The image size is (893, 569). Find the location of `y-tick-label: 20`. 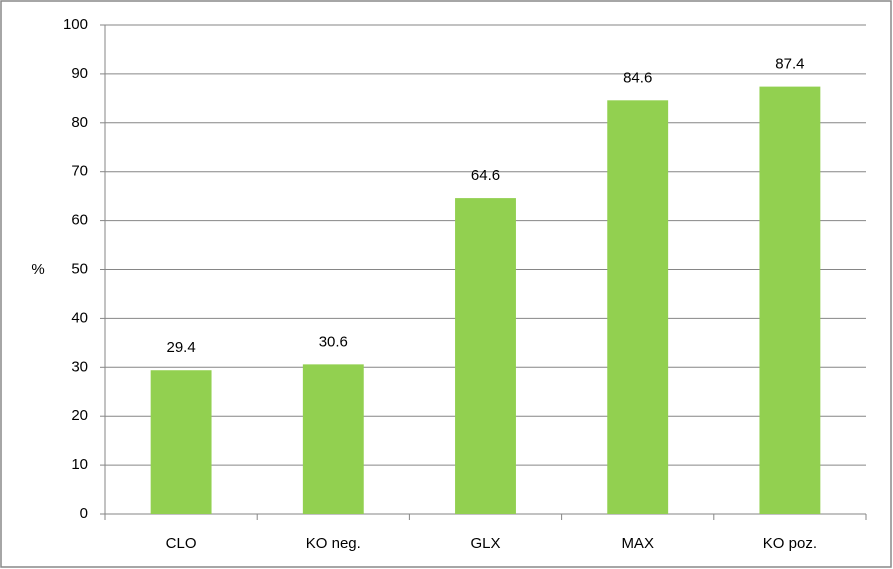

y-tick-label: 20 is located at coordinates (79, 415).